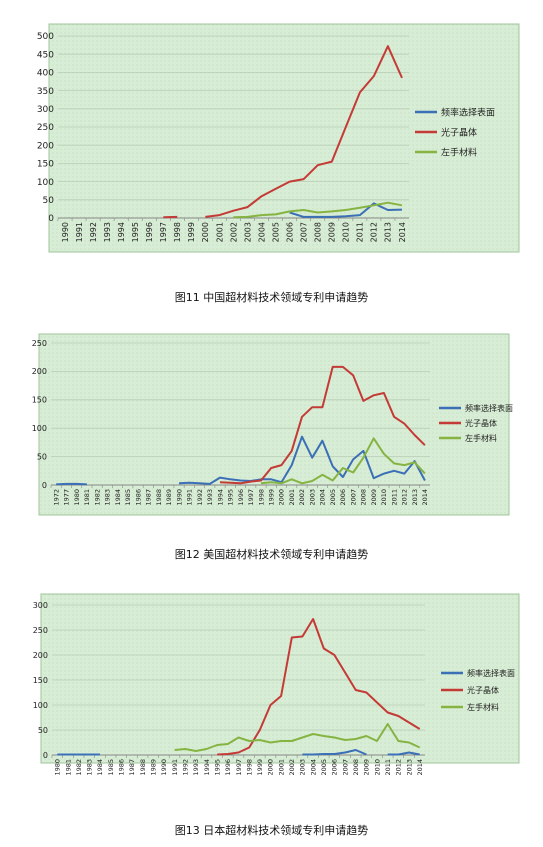  Describe the element at coordinates (77, 497) in the screenshot. I see `x-tick-label: 1980` at that location.